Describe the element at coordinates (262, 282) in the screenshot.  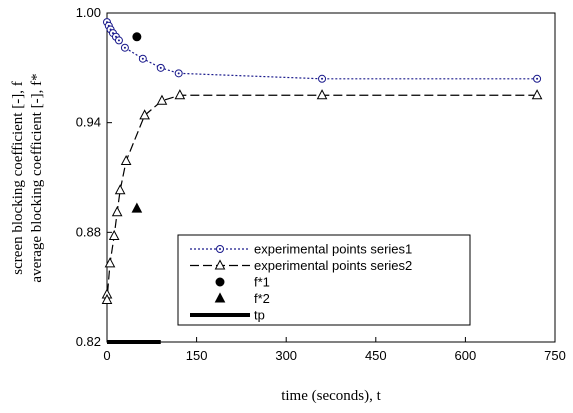
I see `legend-label: f*1` at that location.